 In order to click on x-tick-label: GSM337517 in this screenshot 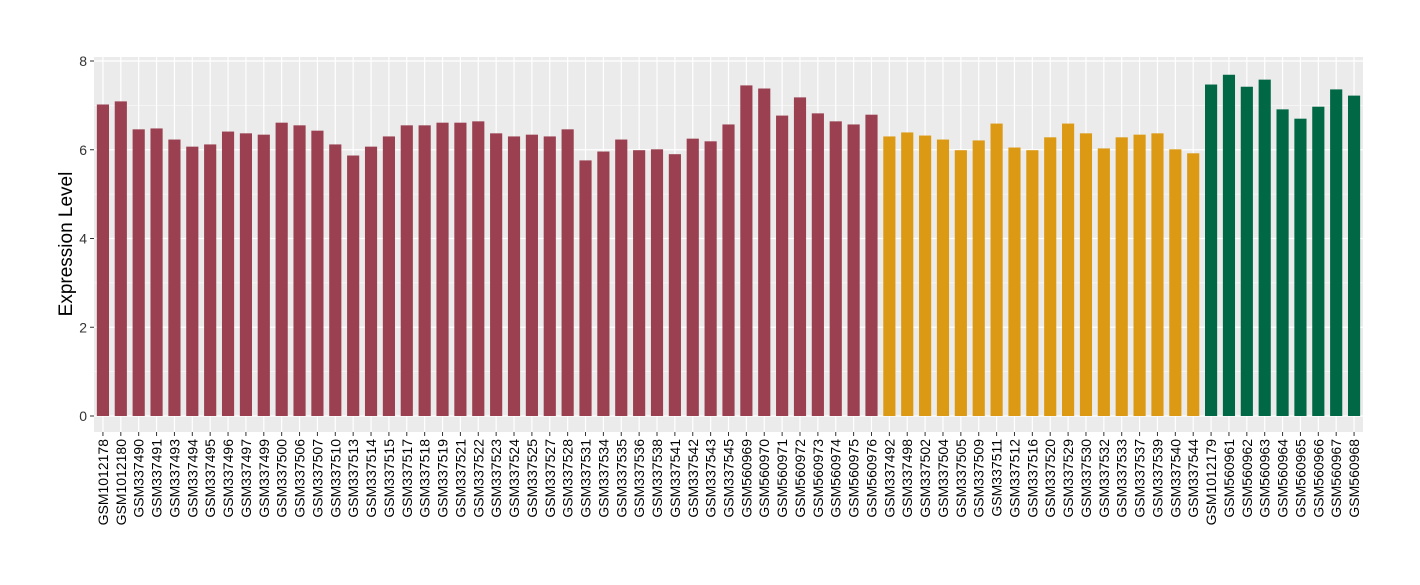, I will do `click(407, 478)`.